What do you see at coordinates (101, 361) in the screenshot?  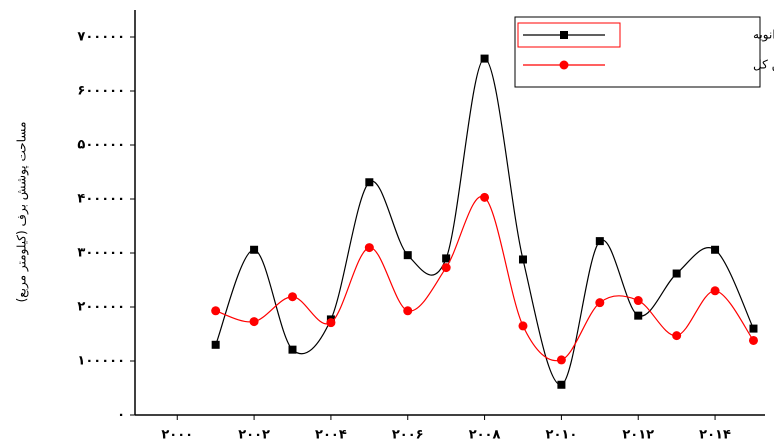 I see `y-tick-label: ۱۰۰۰۰۰` at bounding box center [101, 361].